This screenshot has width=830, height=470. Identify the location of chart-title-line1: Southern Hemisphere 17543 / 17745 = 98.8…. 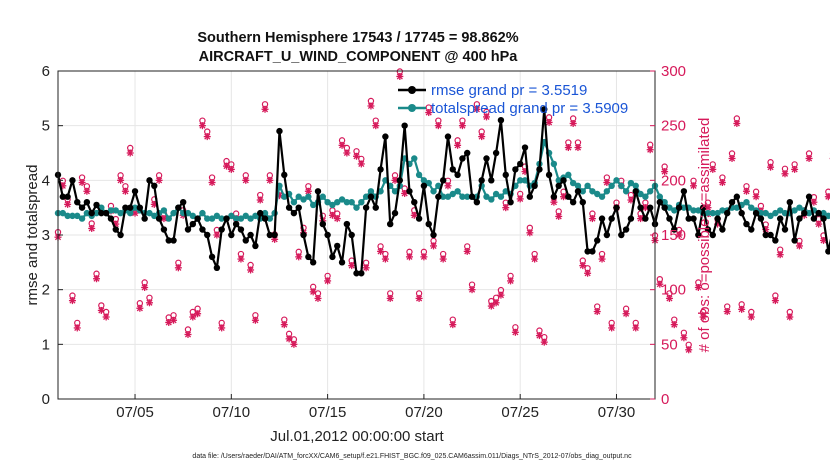
(357, 38).